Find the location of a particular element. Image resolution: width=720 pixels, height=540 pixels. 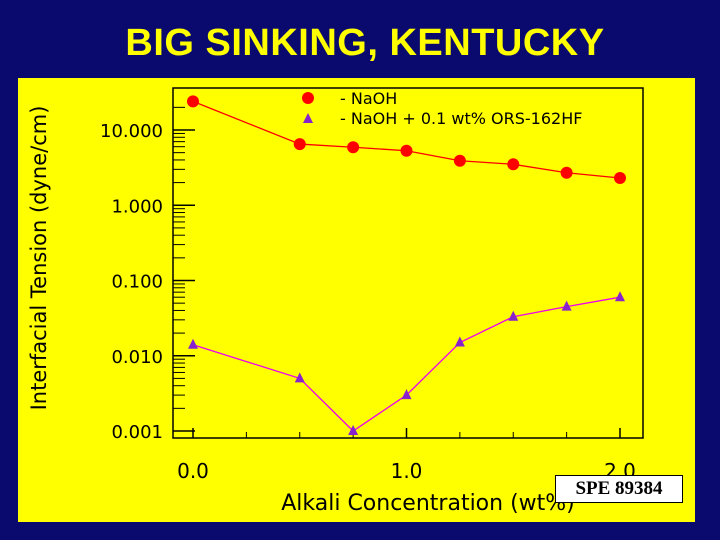

x-tick-label: 1.0 is located at coordinates (407, 471).